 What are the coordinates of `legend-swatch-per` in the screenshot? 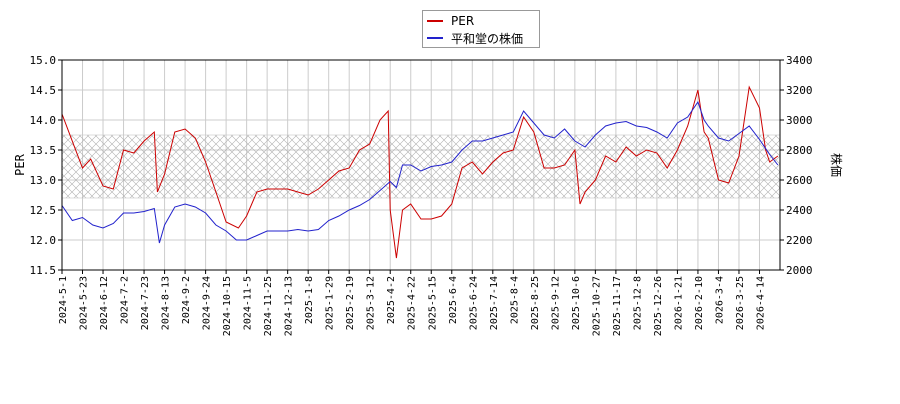 It's located at (435, 21).